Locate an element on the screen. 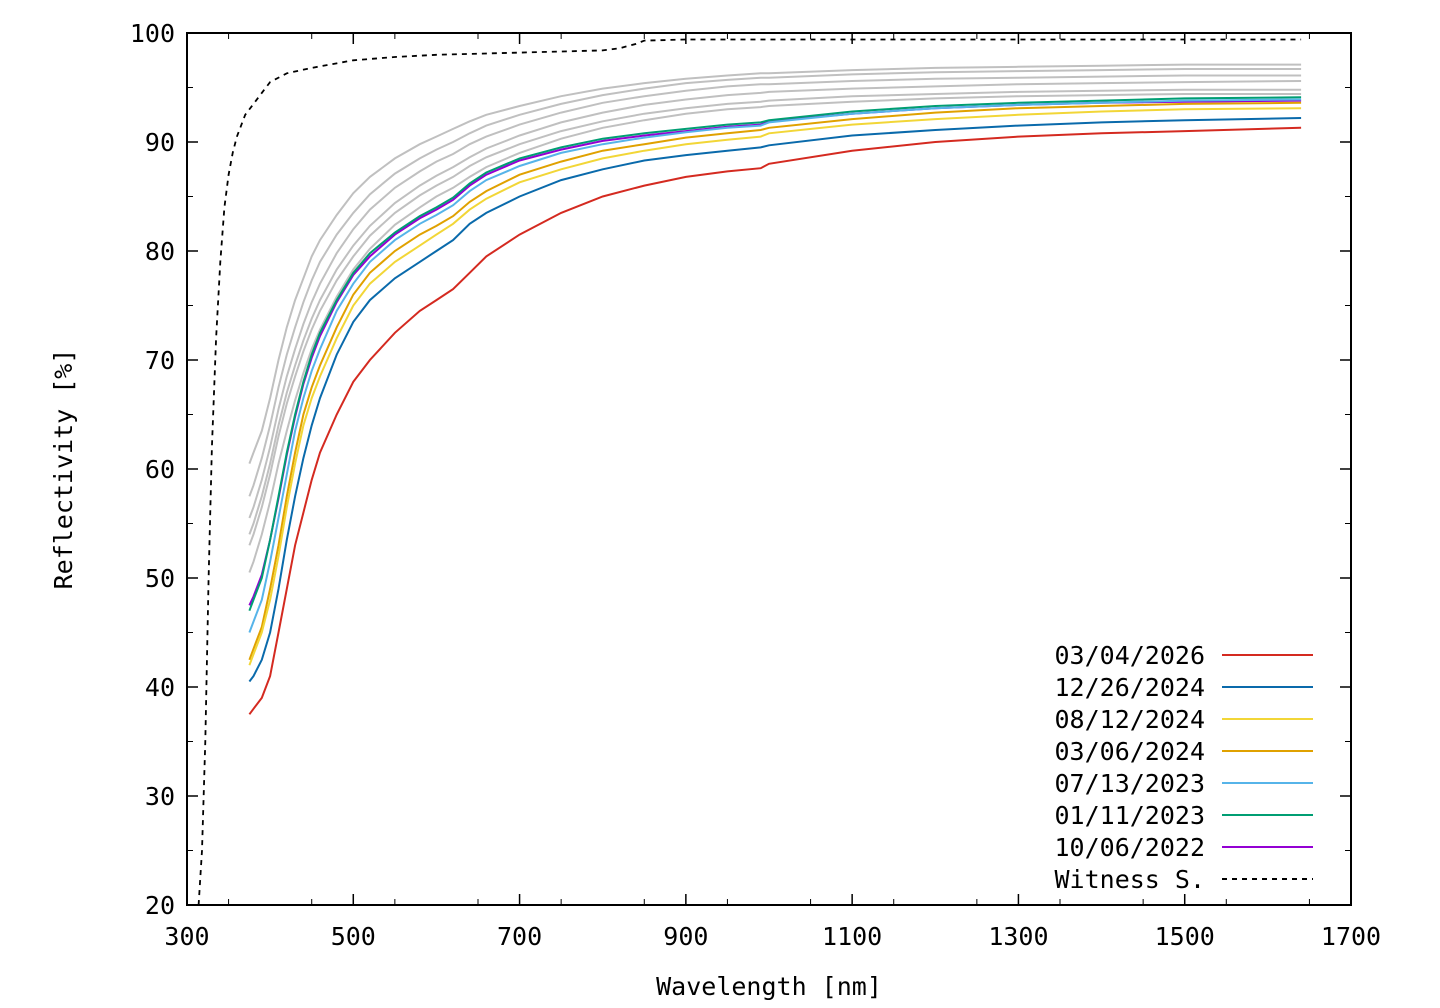  x-axis-label: Wavelength [nm] is located at coordinates (769, 986).